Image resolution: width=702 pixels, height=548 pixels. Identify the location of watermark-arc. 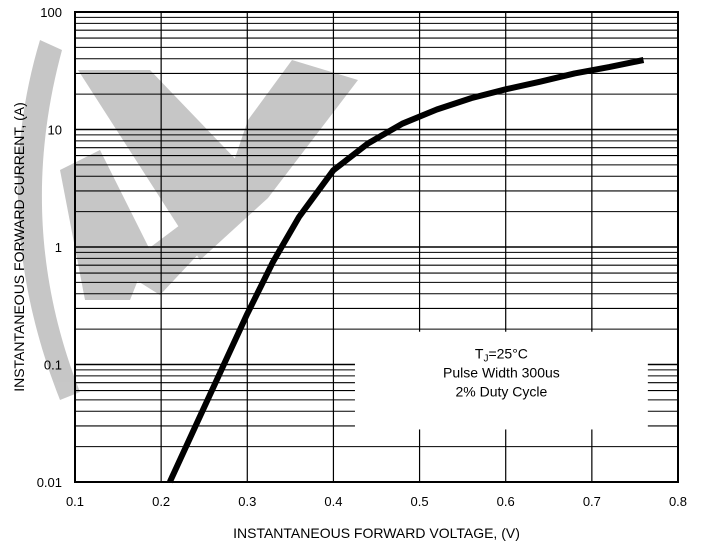
(48, 220).